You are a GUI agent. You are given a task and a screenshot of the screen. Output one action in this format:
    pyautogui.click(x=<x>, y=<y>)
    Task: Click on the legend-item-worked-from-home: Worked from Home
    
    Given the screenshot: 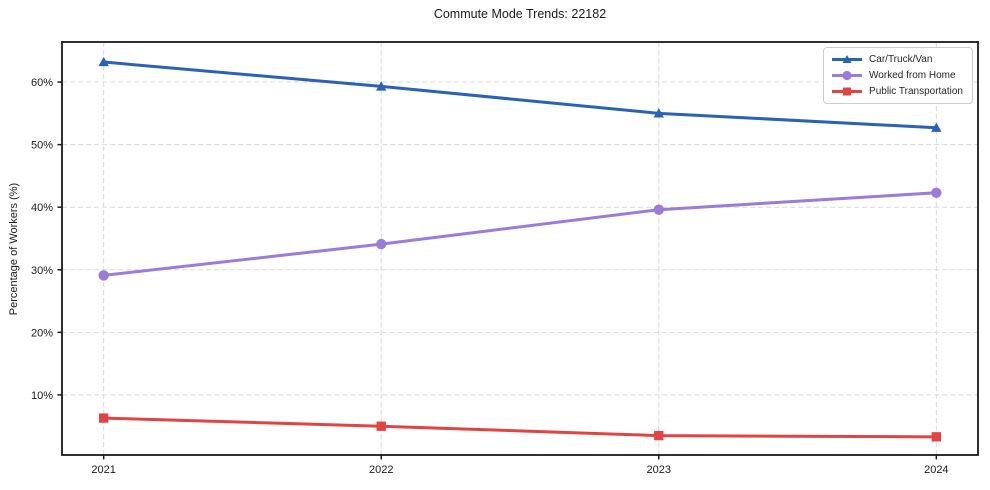 What is the action you would take?
    pyautogui.click(x=897, y=75)
    